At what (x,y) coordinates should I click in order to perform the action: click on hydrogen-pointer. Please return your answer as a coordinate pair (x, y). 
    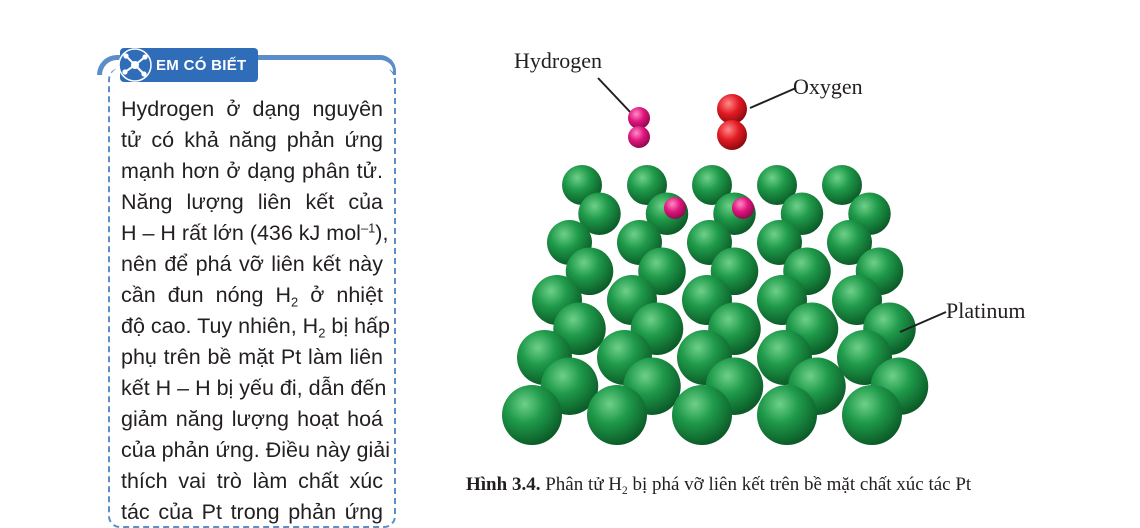
    Looking at the image, I should click on (615, 96).